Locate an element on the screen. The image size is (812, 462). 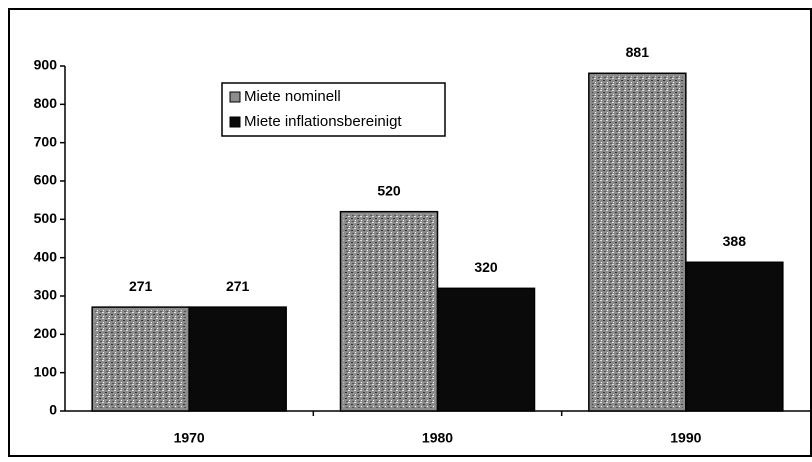
y-tick-label: 900 is located at coordinates (46, 65).